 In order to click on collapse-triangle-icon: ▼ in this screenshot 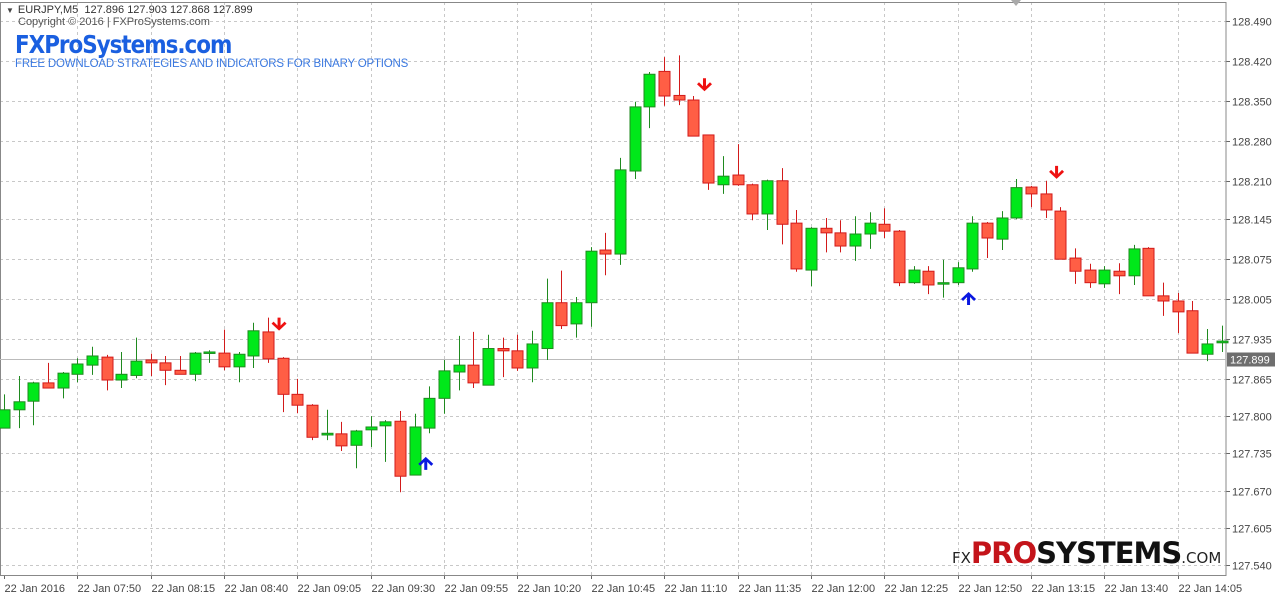, I will do `click(10, 10)`.